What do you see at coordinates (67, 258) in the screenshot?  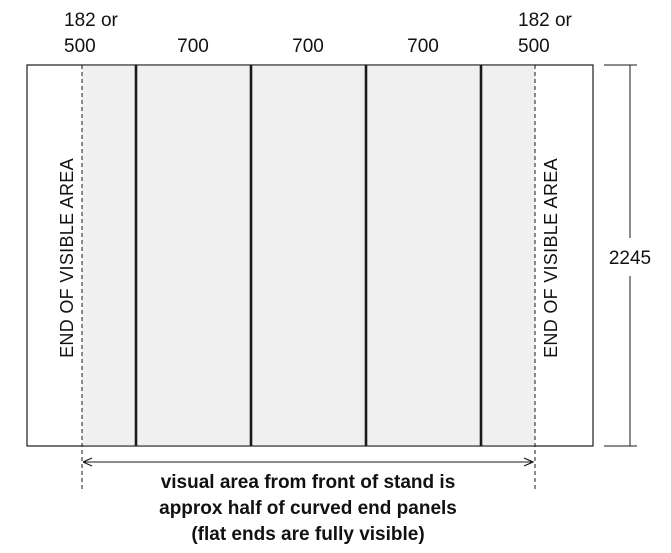 I see `left-end-visible-area-label: END OF VISIBLE AREA` at bounding box center [67, 258].